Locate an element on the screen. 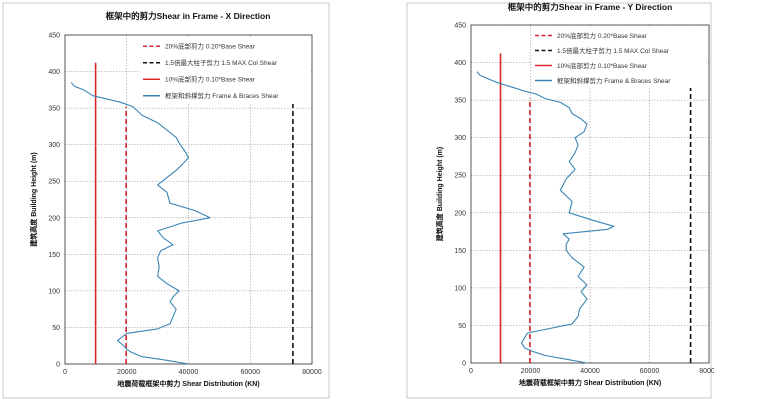 This screenshot has height=401, width=760. chart-title: 框架中的剪力Shear in Frame - X Direction is located at coordinates (188, 16).